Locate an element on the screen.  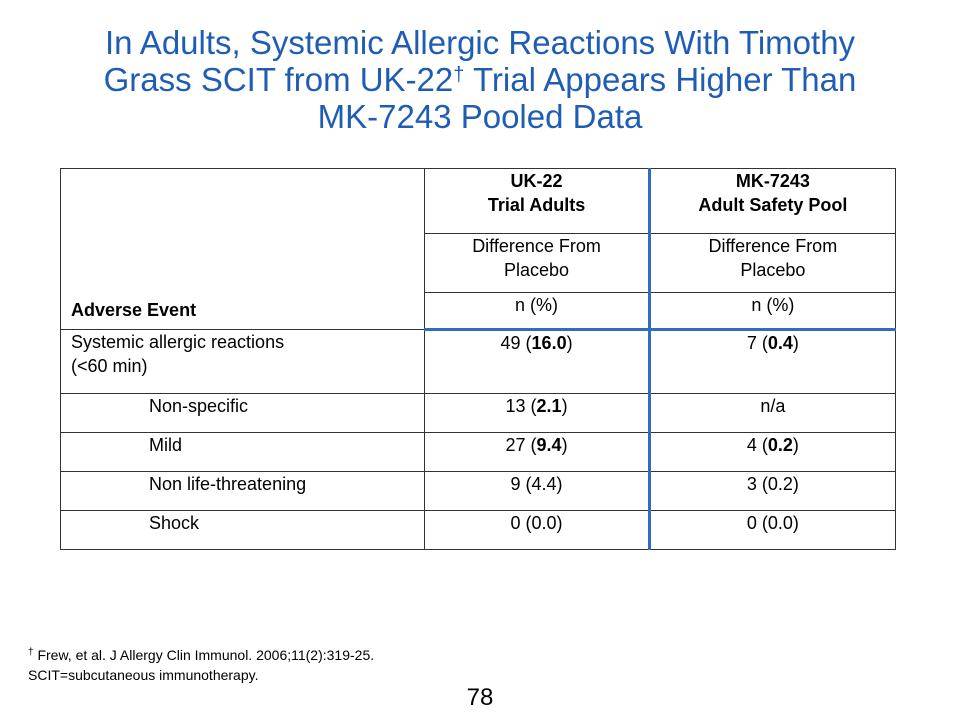
header-mk7243-line2: Adult Safety Pool is located at coordinates (773, 205).